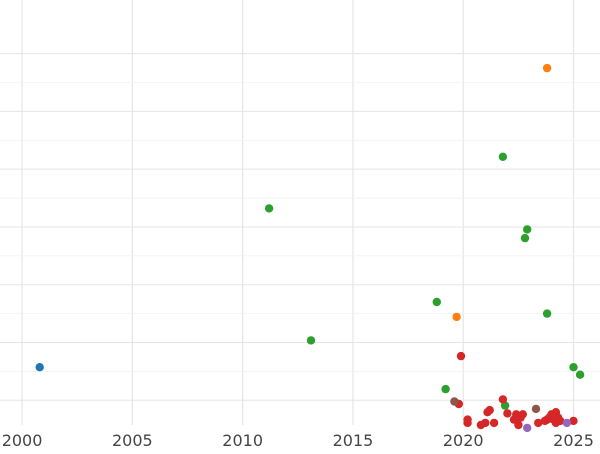 The height and width of the screenshot is (454, 600). Describe the element at coordinates (22, 440) in the screenshot. I see `x-tick-label-2000: 2000` at that location.